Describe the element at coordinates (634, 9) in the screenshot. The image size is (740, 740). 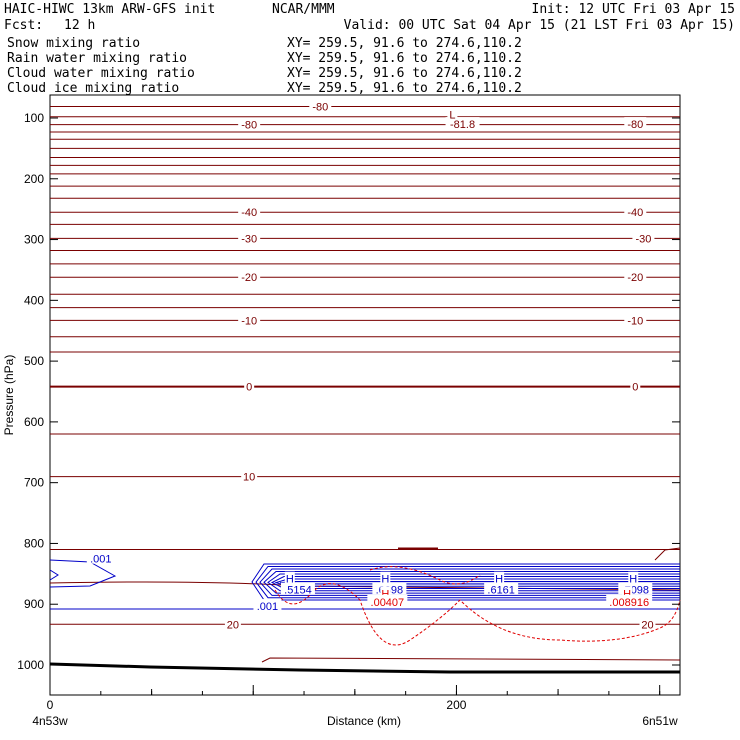
I see `init-time: Init: 12 UTC Fri 03 Apr 15` at that location.